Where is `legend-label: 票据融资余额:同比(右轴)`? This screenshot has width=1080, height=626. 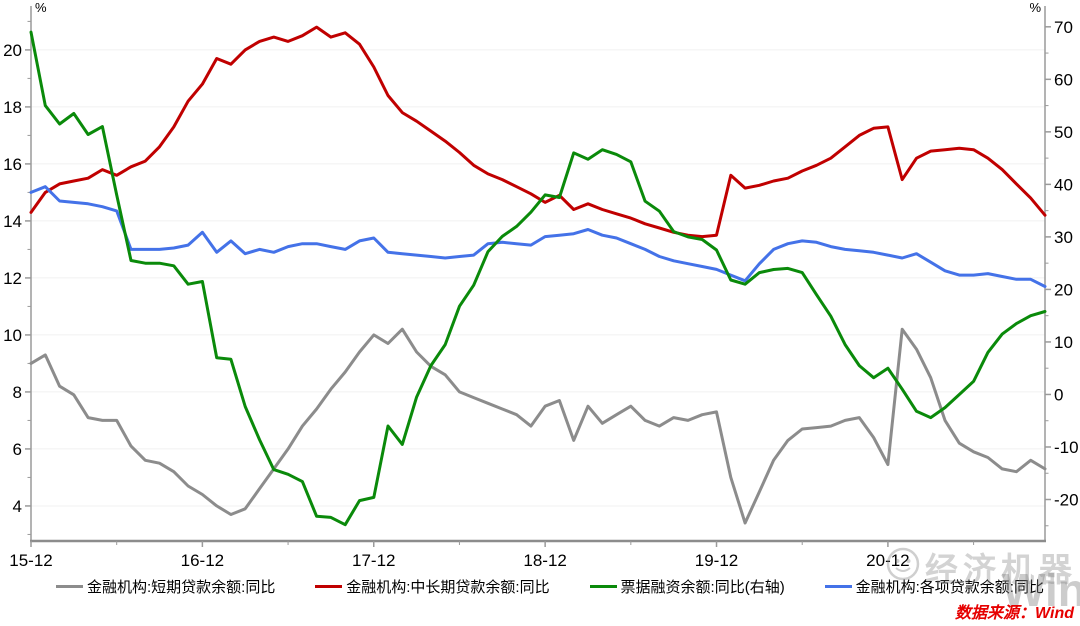 legend-label: 票据融资余额:同比(右轴) is located at coordinates (702, 587).